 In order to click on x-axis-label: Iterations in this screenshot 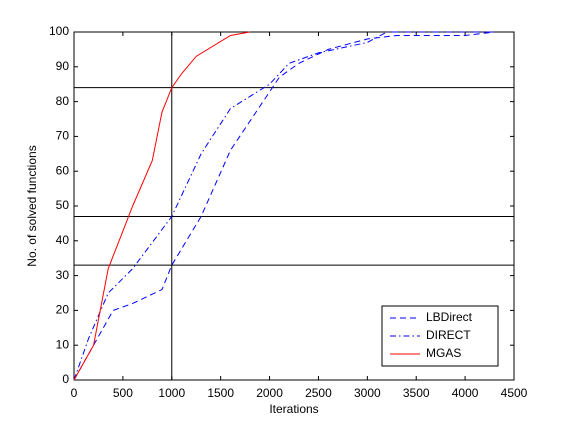, I will do `click(293, 409)`.